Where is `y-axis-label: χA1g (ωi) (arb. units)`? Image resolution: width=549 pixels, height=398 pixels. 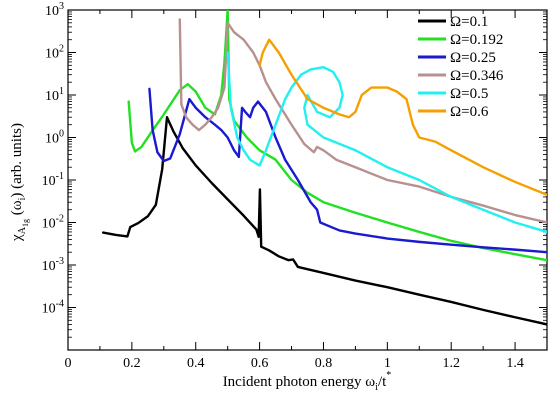 y-axis-label: χA1g (ωi) (arb. units) is located at coordinates (19, 182).